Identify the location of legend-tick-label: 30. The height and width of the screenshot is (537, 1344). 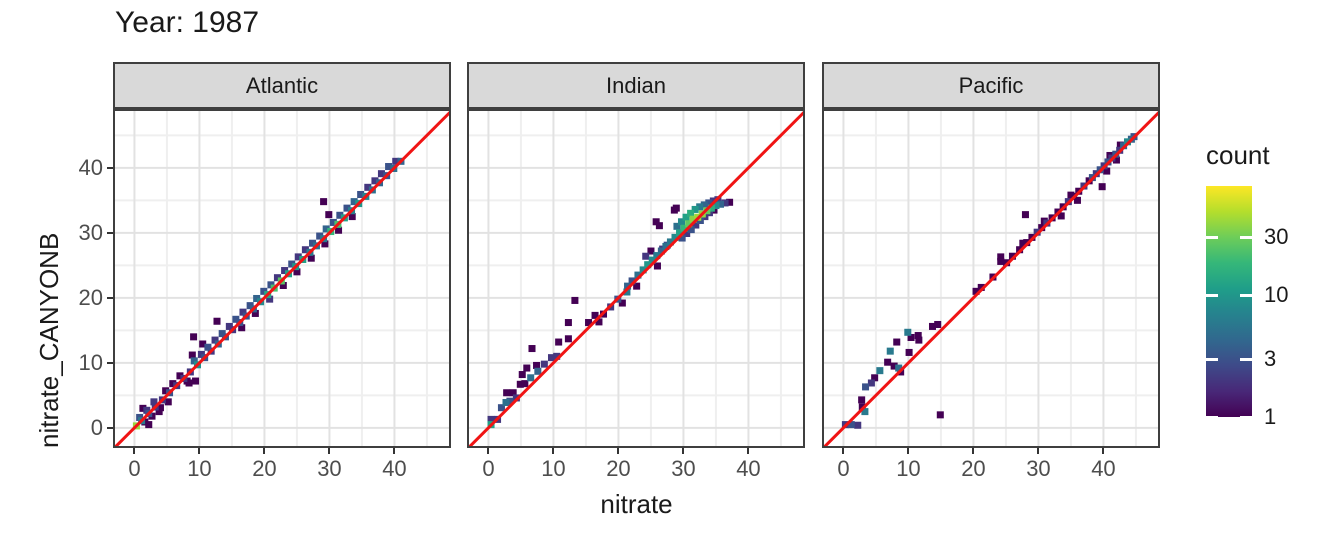
(1276, 236).